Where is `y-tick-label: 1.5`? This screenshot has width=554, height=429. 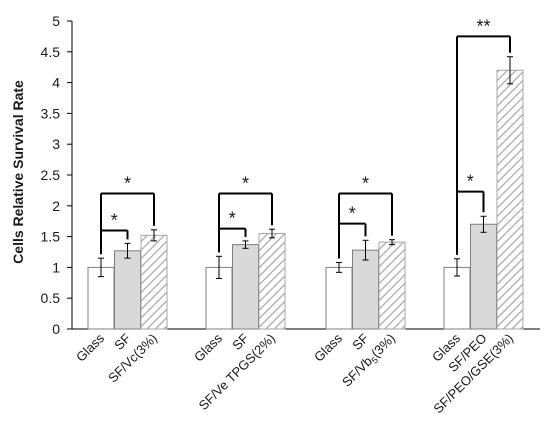 y-tick-label: 1.5 is located at coordinates (51, 237).